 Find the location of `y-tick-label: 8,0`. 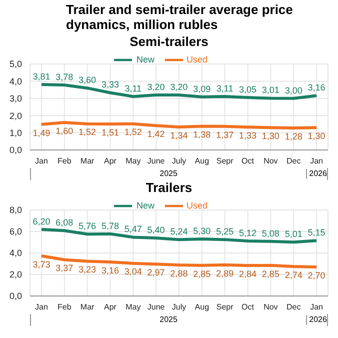

y-tick-label: 8,0 is located at coordinates (15, 210).